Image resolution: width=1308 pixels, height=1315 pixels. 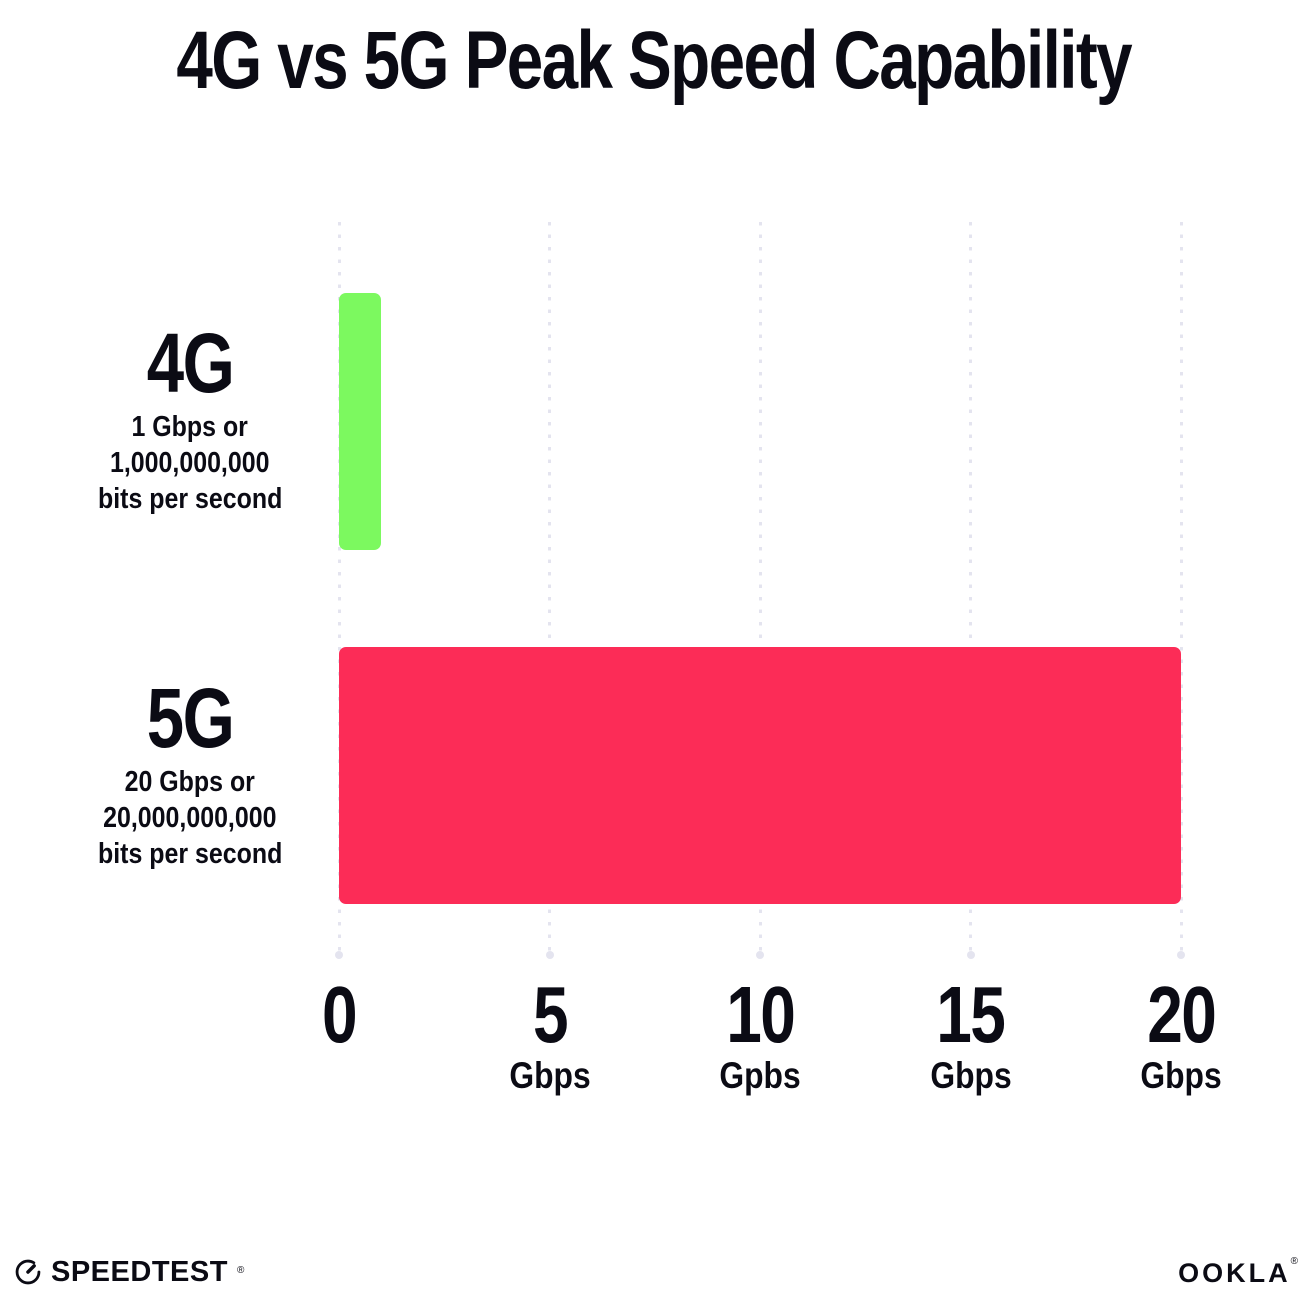 I want to click on x-tick-0: 0, so click(x=339, y=1035).